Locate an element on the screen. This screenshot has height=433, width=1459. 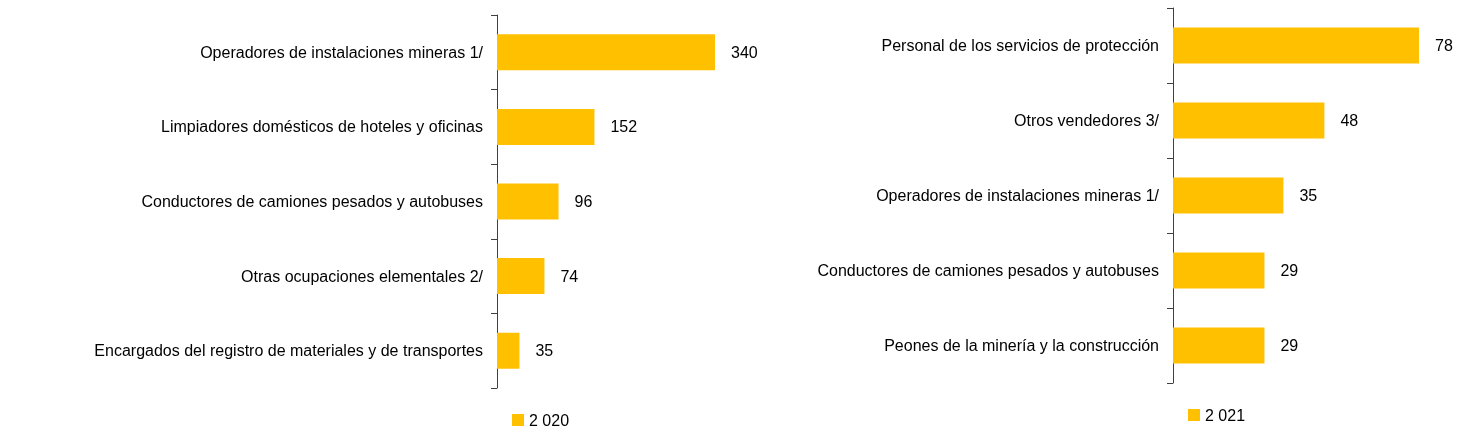
data-label: 340 is located at coordinates (744, 52).